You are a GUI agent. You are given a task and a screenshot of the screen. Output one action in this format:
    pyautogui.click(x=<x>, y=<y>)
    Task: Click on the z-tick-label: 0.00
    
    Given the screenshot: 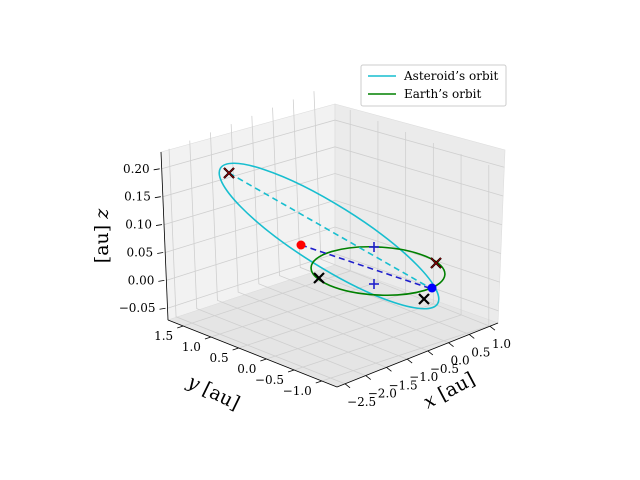 What is the action you would take?
    pyautogui.click(x=141, y=280)
    